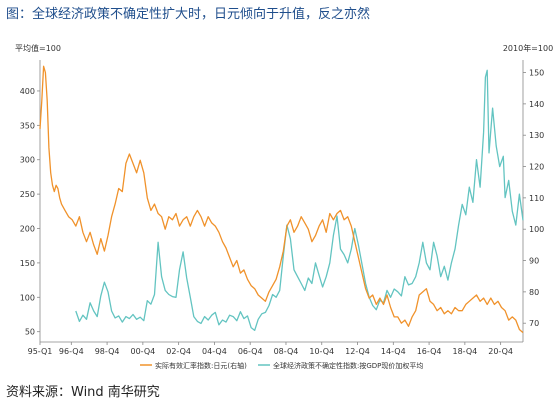 Image resolution: width=555 pixels, height=401 pixels. I want to click on left-tick-label: 200, so click(27, 229).